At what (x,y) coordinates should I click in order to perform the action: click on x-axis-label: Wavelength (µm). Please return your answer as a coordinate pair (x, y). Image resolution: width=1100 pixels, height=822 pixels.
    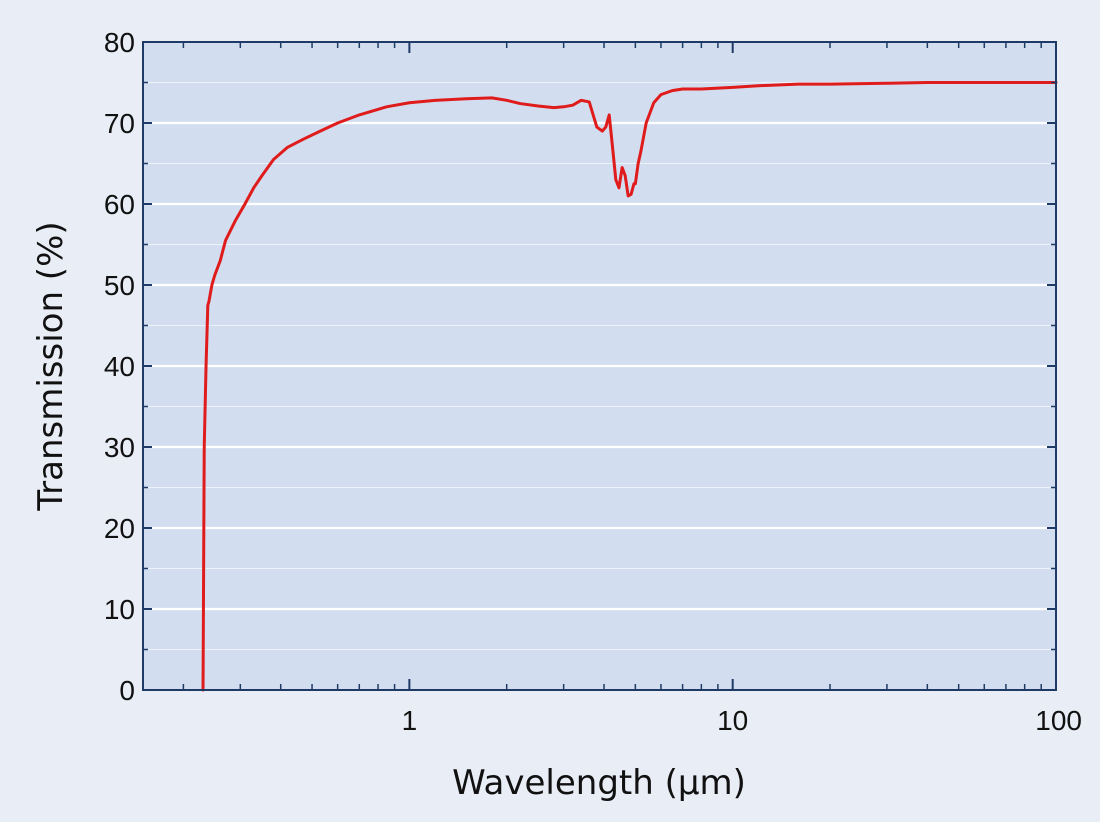
    Looking at the image, I should click on (599, 783).